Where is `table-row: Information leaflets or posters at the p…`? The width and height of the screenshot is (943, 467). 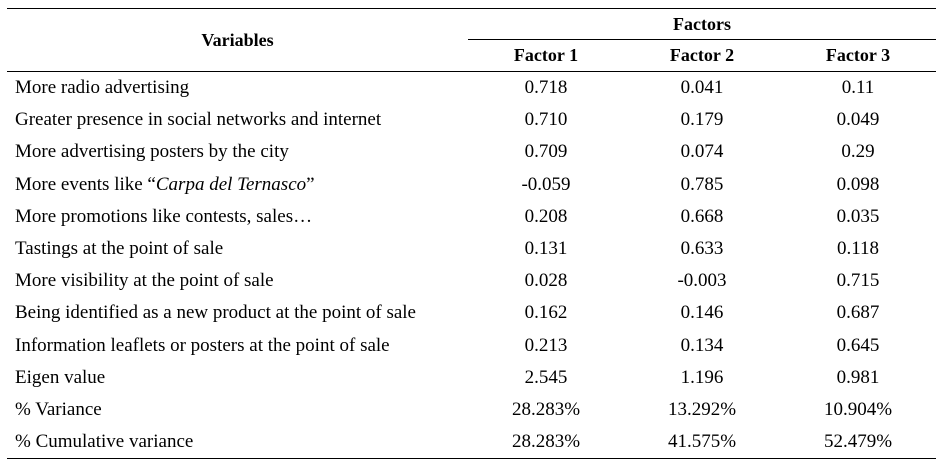 table-row: Information leaflets or posters at the p… is located at coordinates (471, 346).